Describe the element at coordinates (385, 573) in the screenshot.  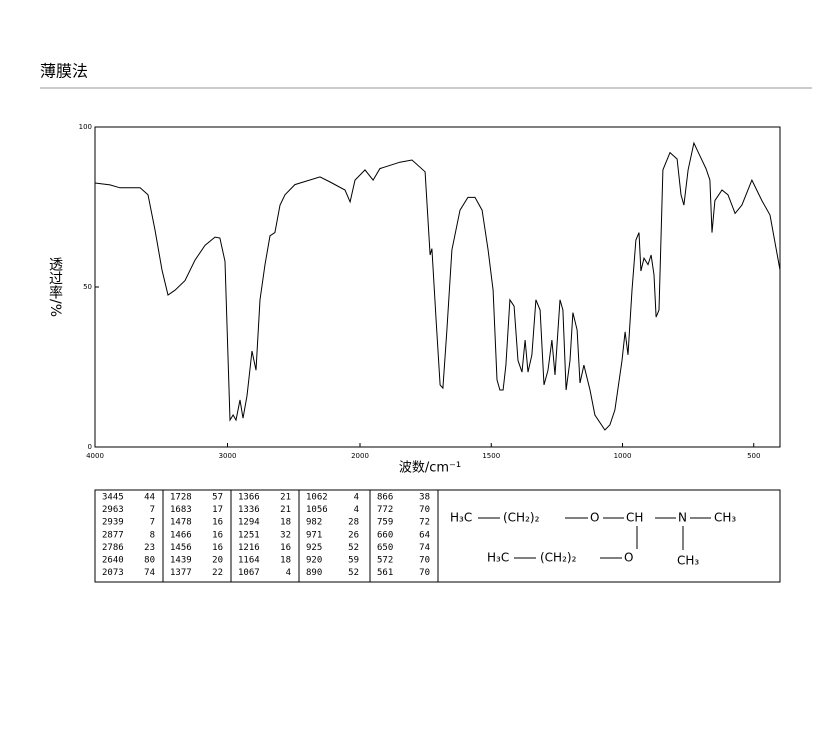
I see `peak-wavenumber: 561` at that location.